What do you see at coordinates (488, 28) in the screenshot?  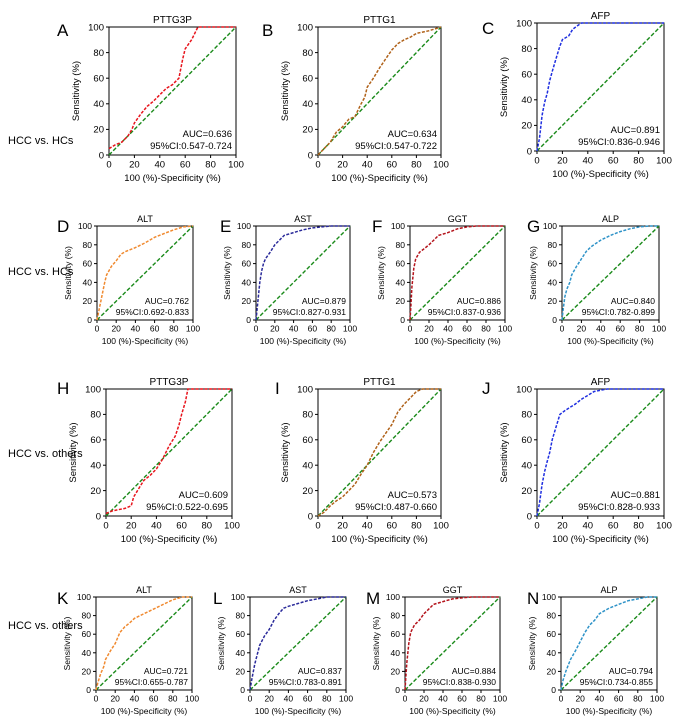 I see `panel-letter: C` at bounding box center [488, 28].